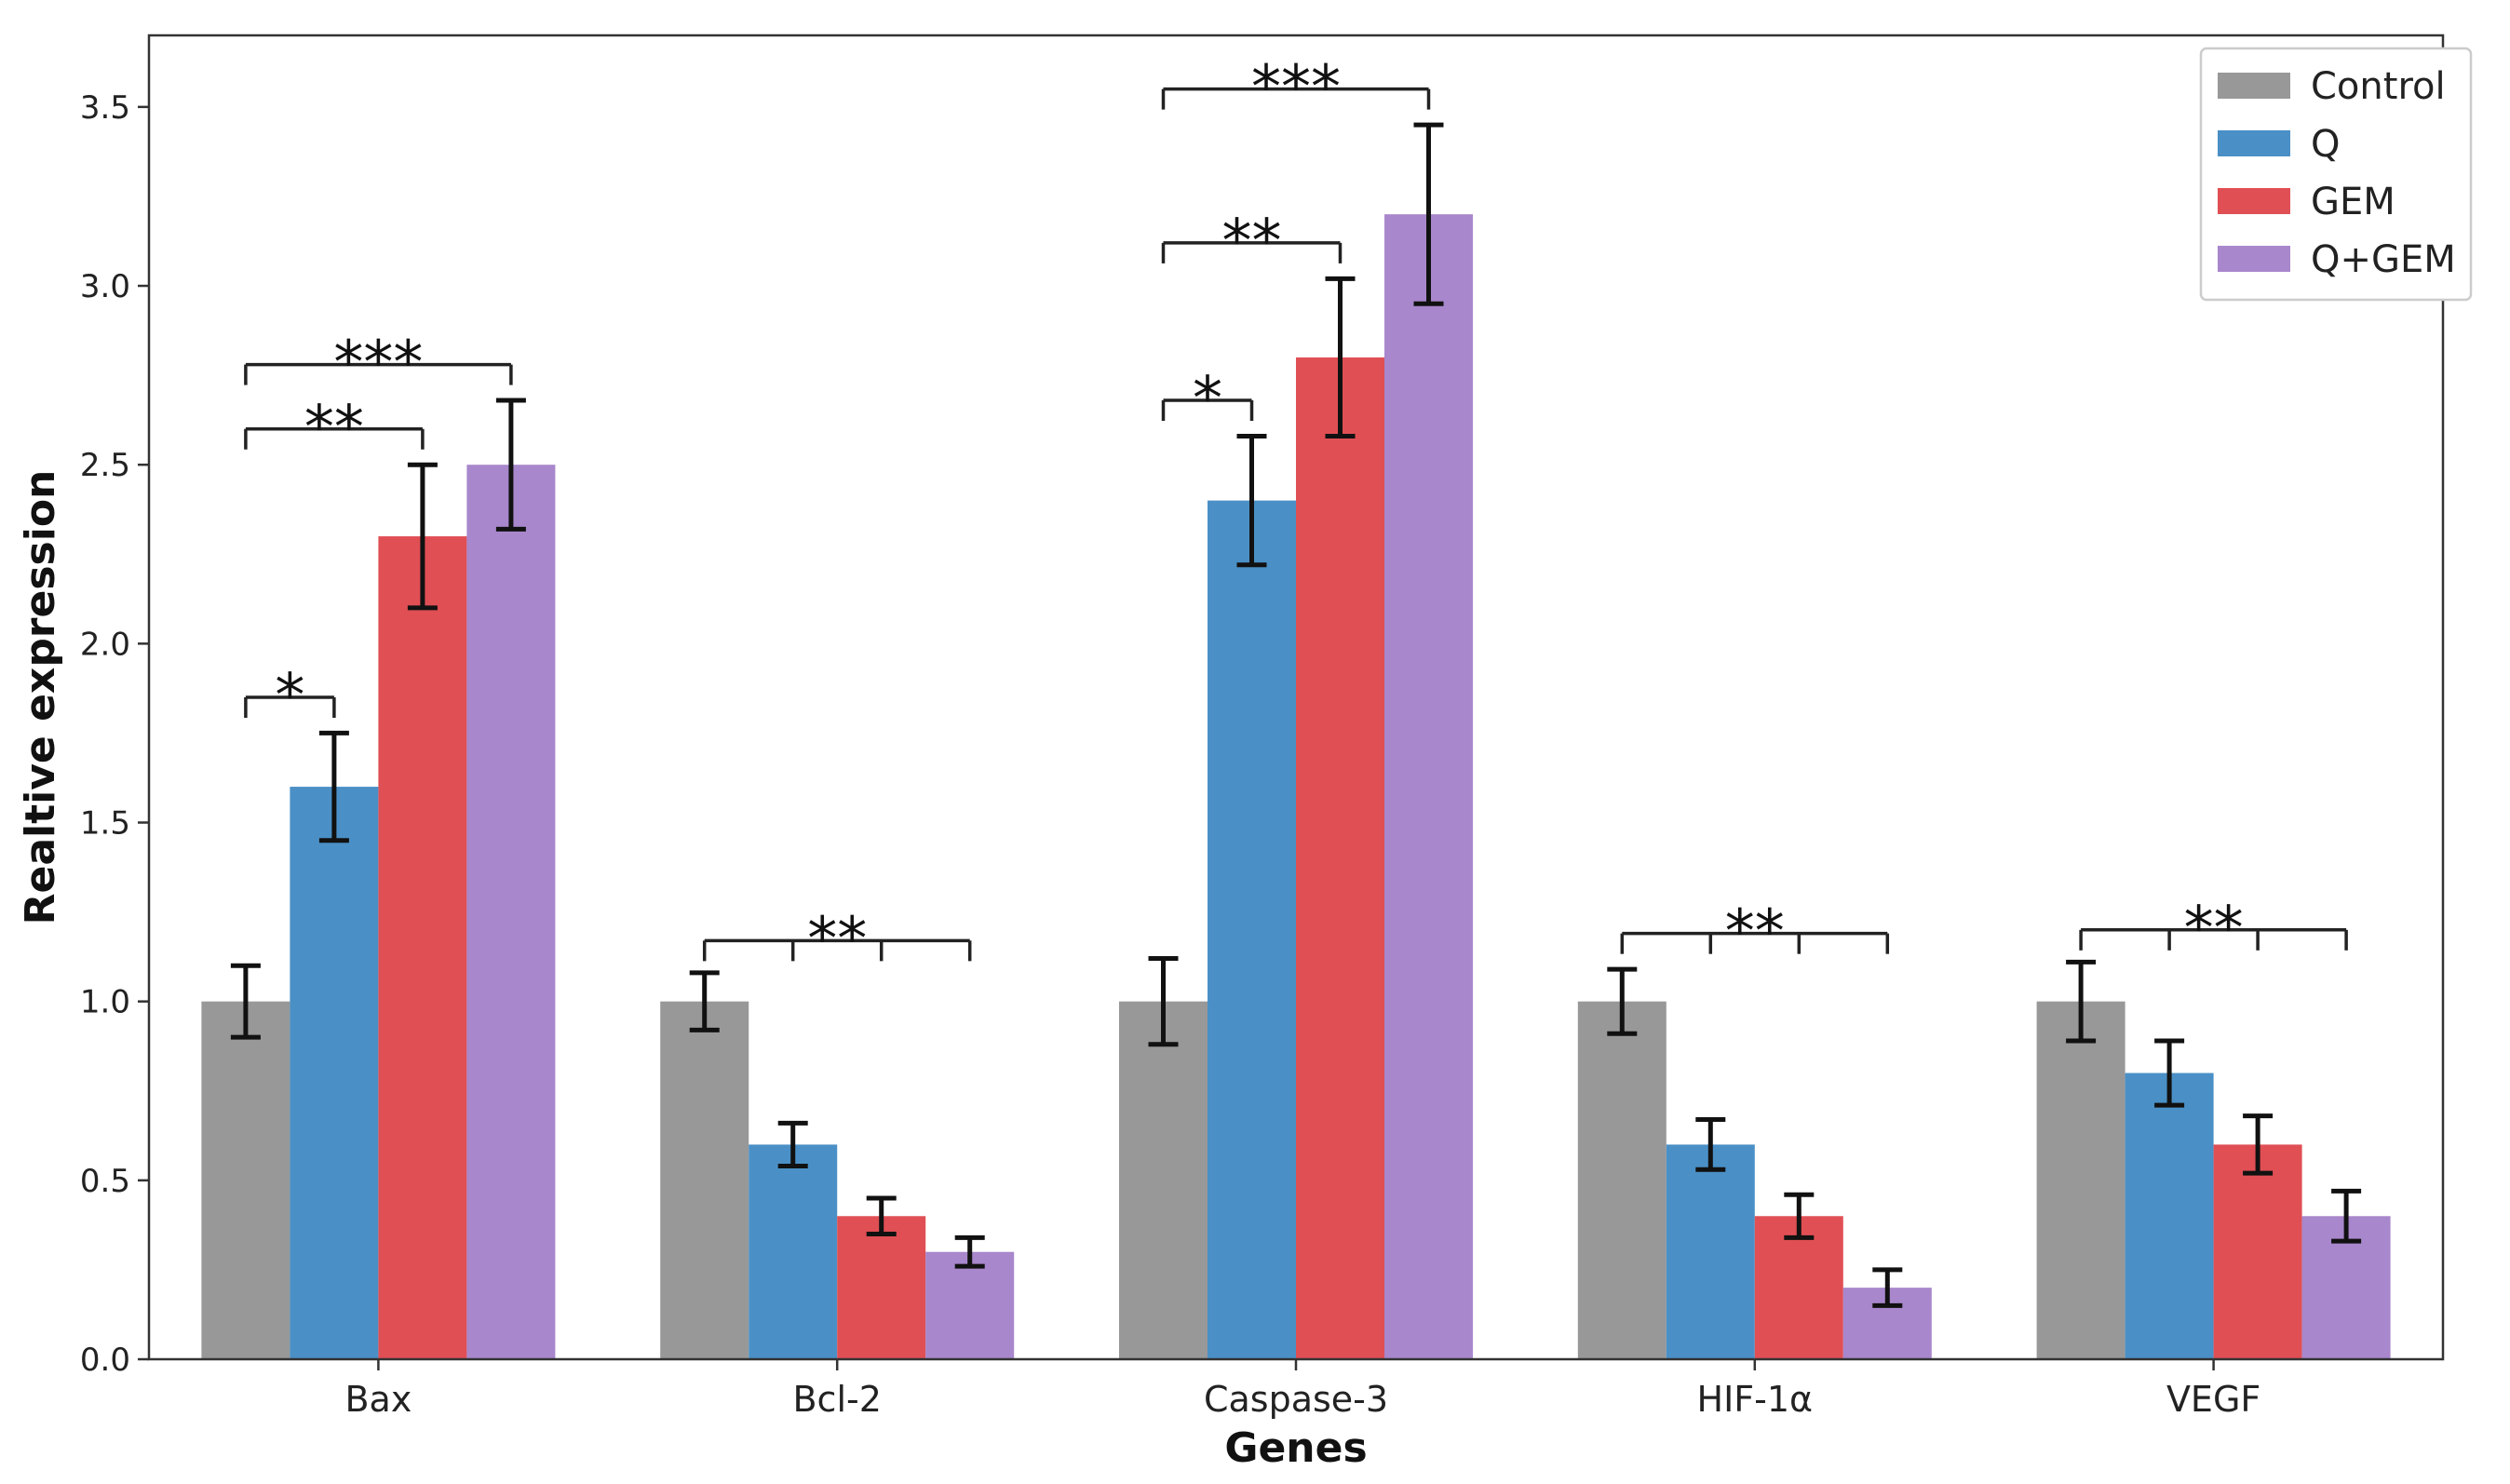 Image resolution: width=2510 pixels, height=1484 pixels. What do you see at coordinates (2213, 1399) in the screenshot?
I see `x-tick-label: VEGF` at bounding box center [2213, 1399].